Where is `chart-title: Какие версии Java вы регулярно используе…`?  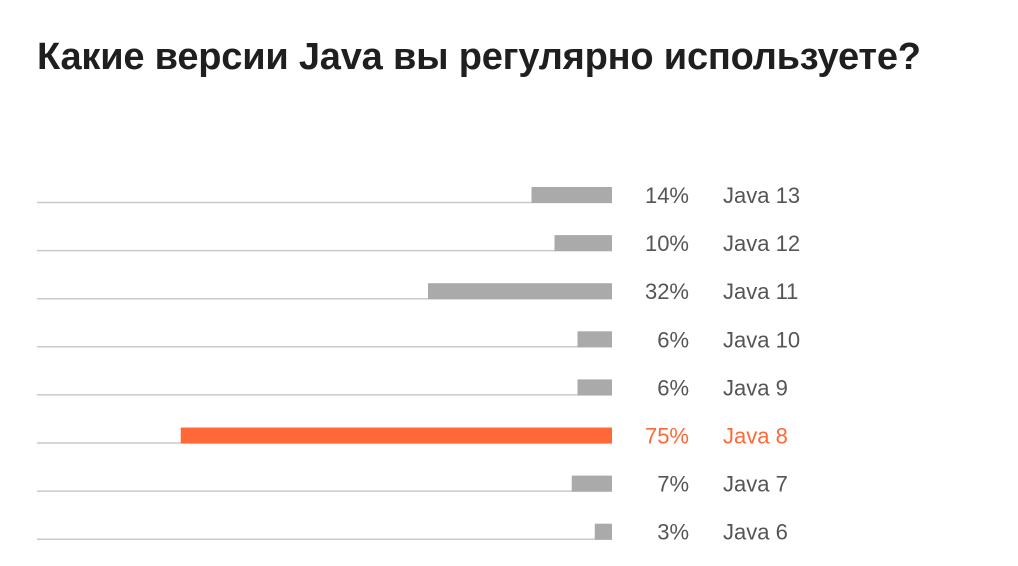
chart-title: Какие версии Java вы регулярно используе… is located at coordinates (479, 57).